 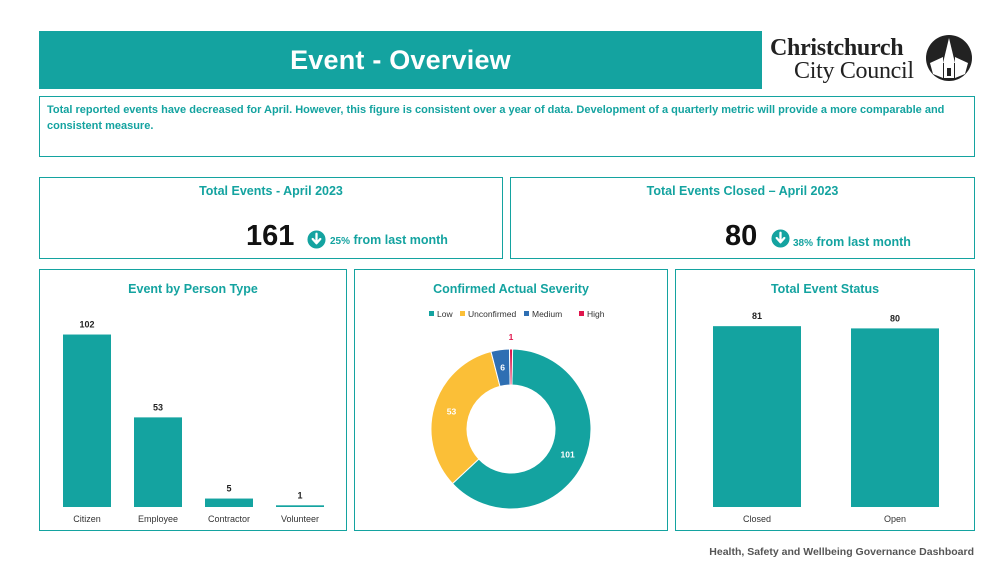 I want to click on event-status-category-label: Open, so click(x=895, y=519).